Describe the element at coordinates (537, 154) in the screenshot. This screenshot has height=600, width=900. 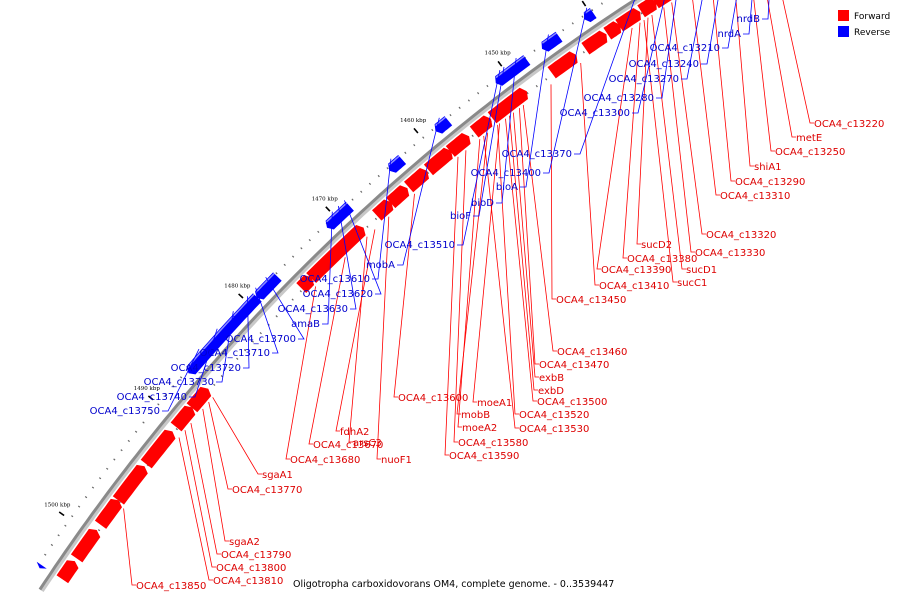
I see `gene-label-reverse: OCA4_c13370` at that location.